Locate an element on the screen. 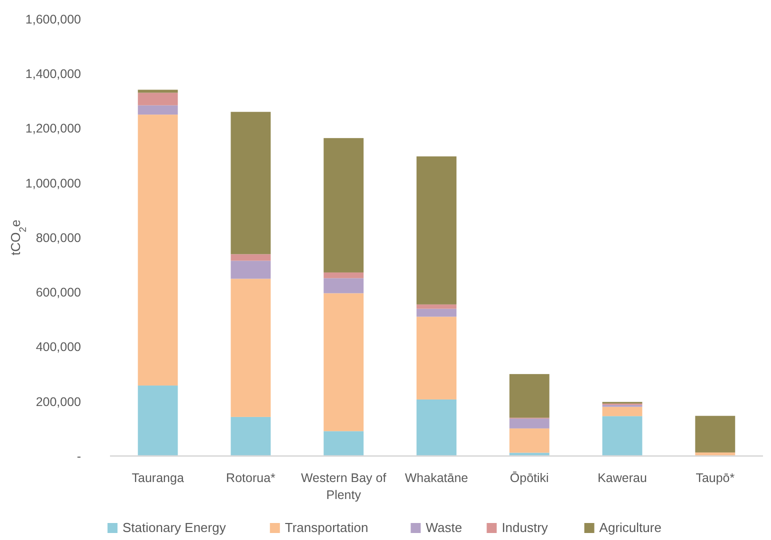  y-tick-label: 1,000,000 is located at coordinates (53, 183).